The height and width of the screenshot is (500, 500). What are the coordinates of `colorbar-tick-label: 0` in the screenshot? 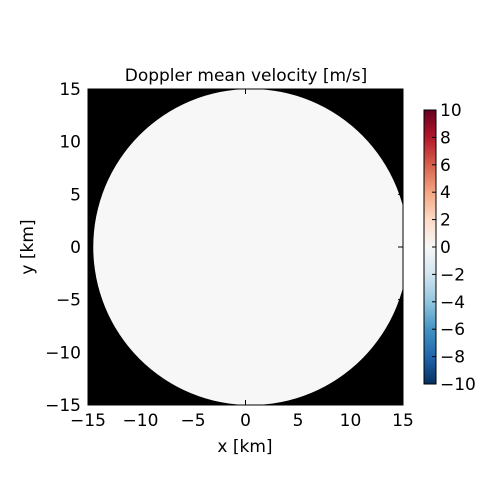 It's located at (445, 248).